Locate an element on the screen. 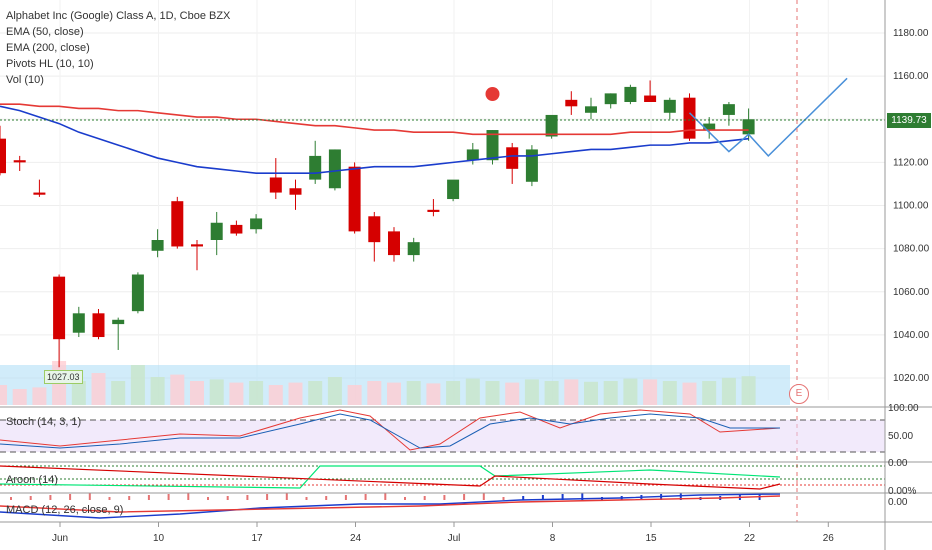  pivot-marker is located at coordinates (492, 94).